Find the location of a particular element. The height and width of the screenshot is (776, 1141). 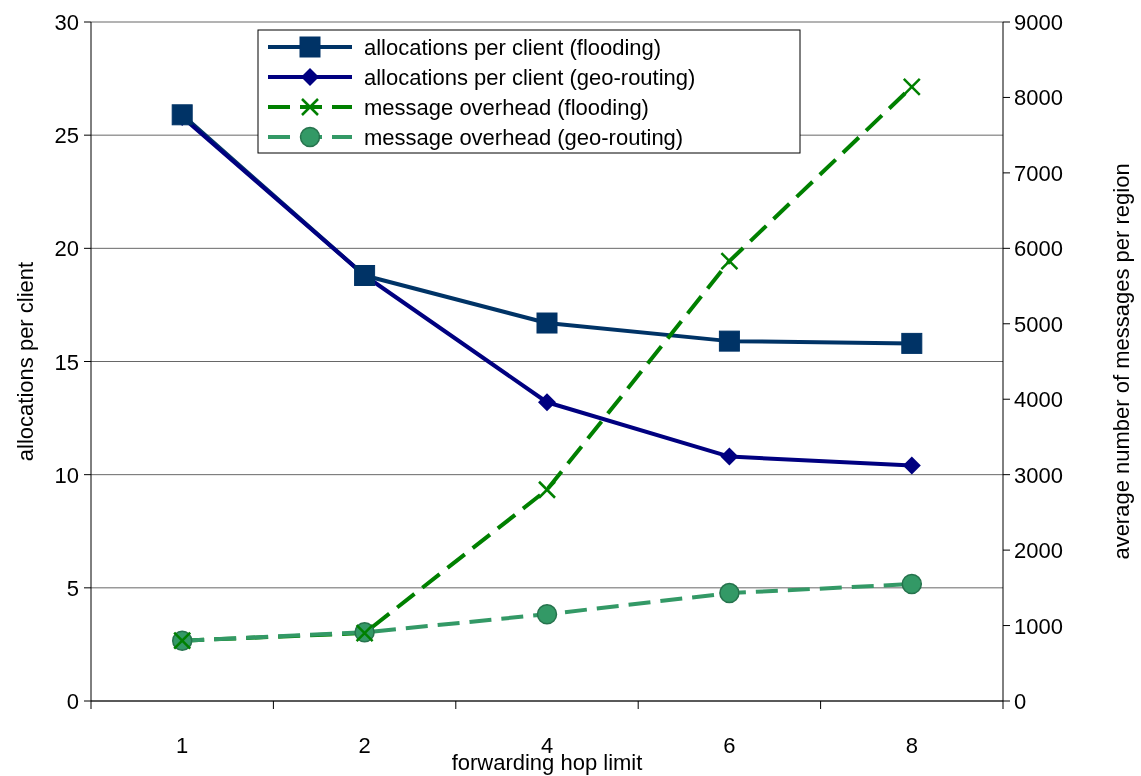

y2-tick-label: 8000 is located at coordinates (1038, 98).